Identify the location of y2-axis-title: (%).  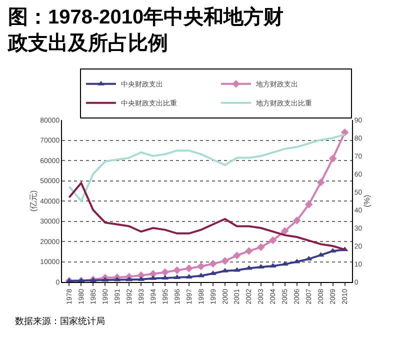
(367, 201).